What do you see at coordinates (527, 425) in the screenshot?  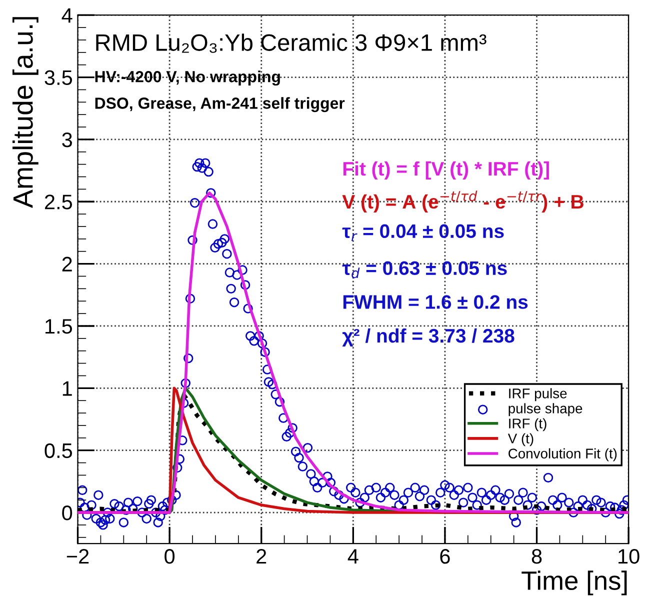 I see `legend-label: IRF (t)` at bounding box center [527, 425].